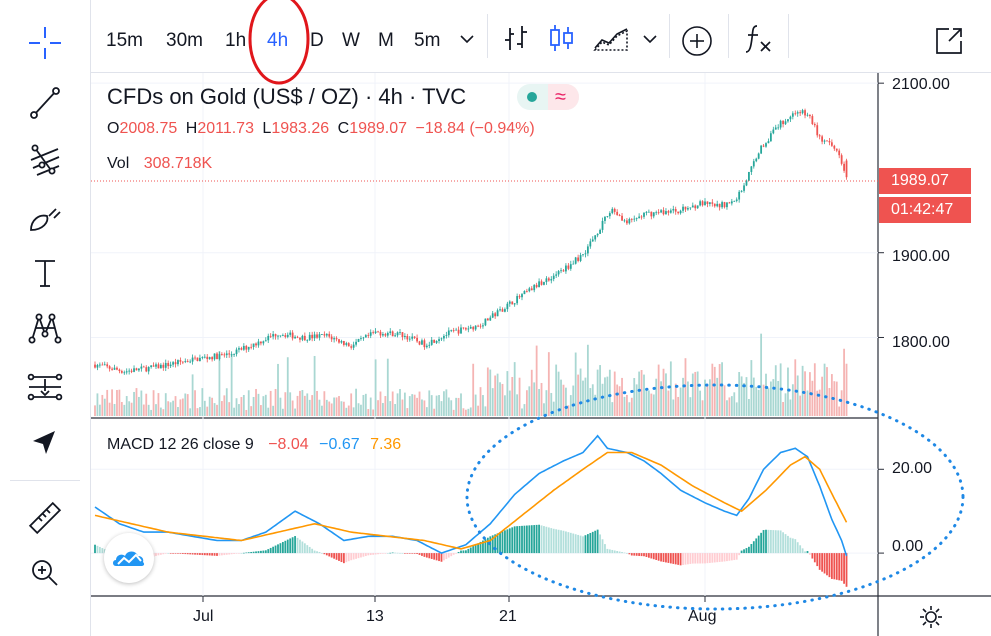 This screenshot has height=636, width=991. What do you see at coordinates (611, 39) in the screenshot?
I see `area-chart-type-icon` at bounding box center [611, 39].